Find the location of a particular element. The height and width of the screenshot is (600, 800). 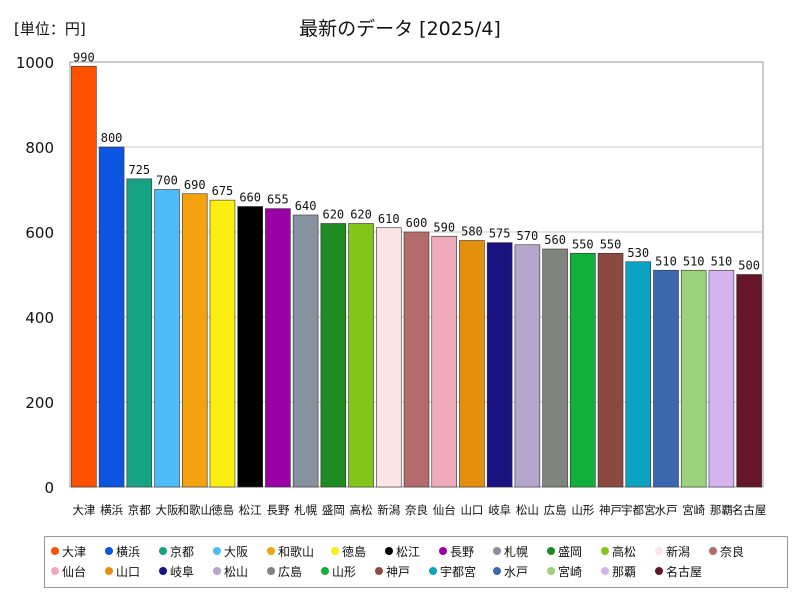

legend-item: 徳島 is located at coordinates (358, 551).